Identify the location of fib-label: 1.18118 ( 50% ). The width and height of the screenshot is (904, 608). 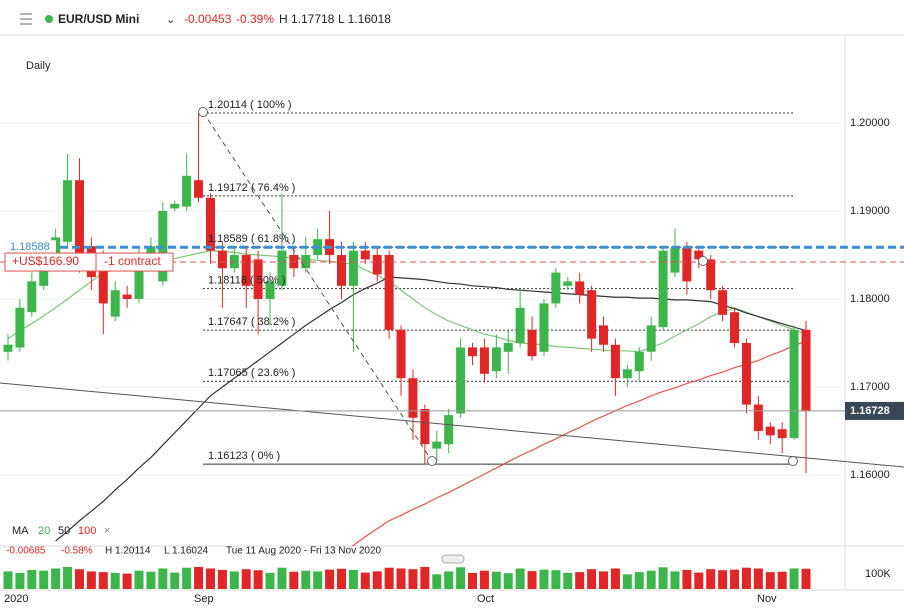
(246, 281).